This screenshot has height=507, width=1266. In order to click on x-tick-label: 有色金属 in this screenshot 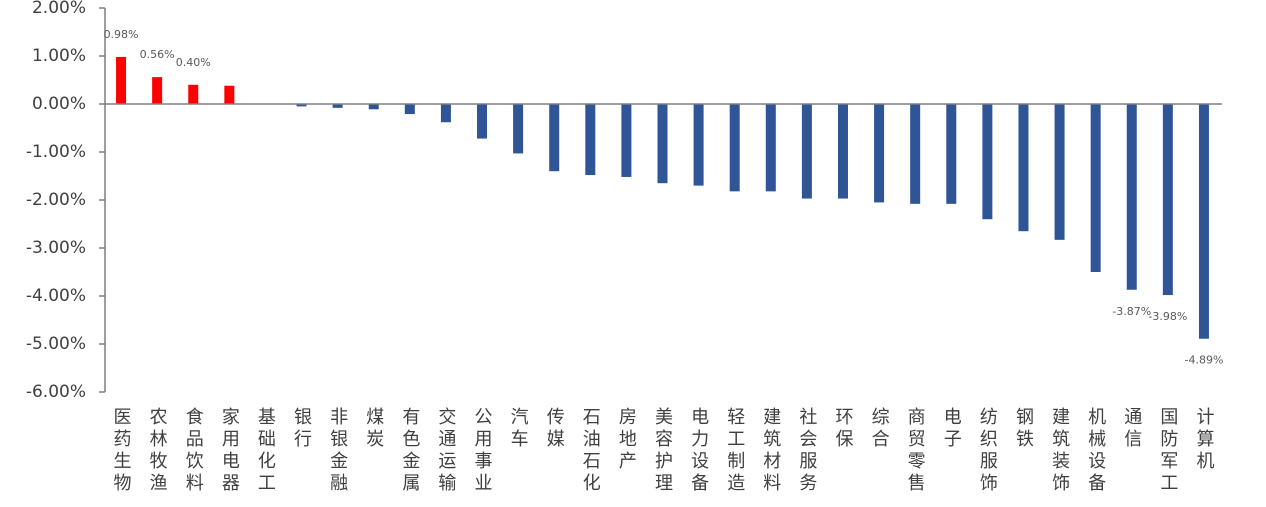, I will do `click(409, 451)`.